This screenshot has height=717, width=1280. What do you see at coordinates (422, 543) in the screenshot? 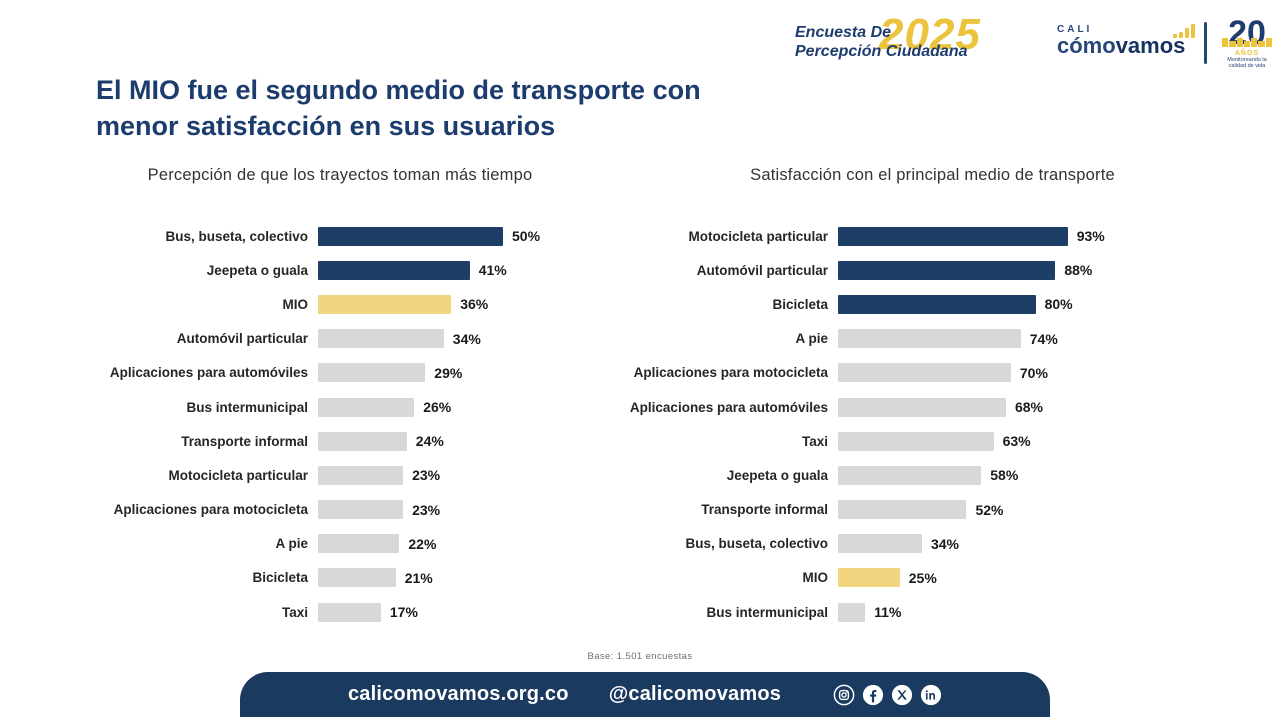
I see `bar-value-label: 22%` at bounding box center [422, 543].